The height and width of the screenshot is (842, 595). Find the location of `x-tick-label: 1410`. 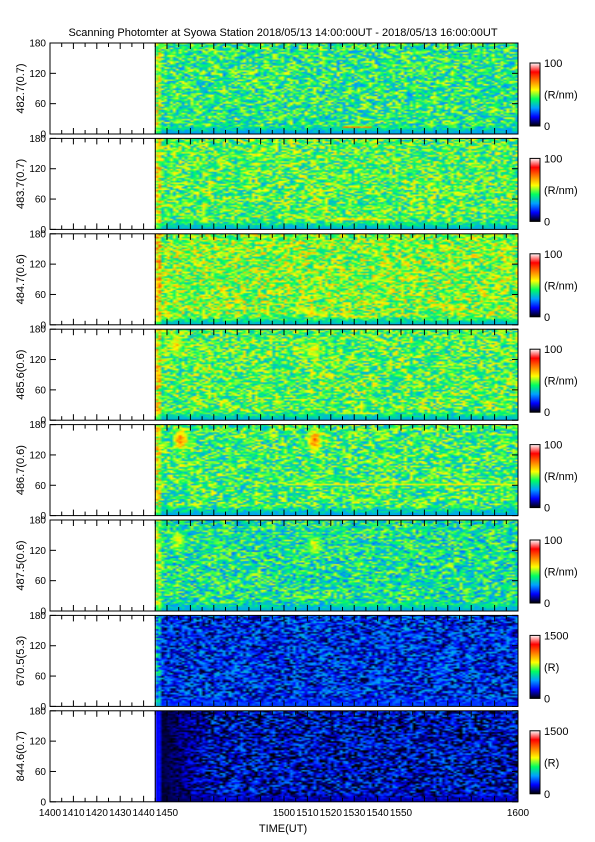

x-tick-label: 1410 is located at coordinates (73, 813).